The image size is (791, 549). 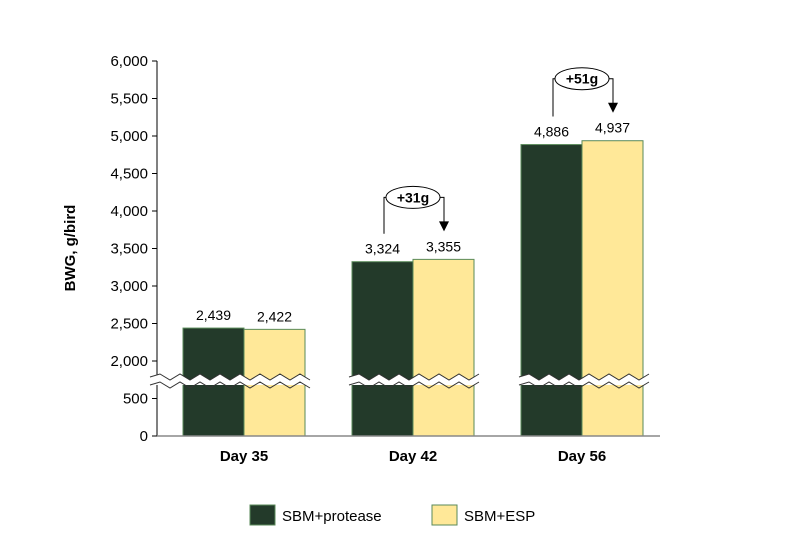 What do you see at coordinates (129, 286) in the screenshot?
I see `y-tick-label: 3,000` at bounding box center [129, 286].